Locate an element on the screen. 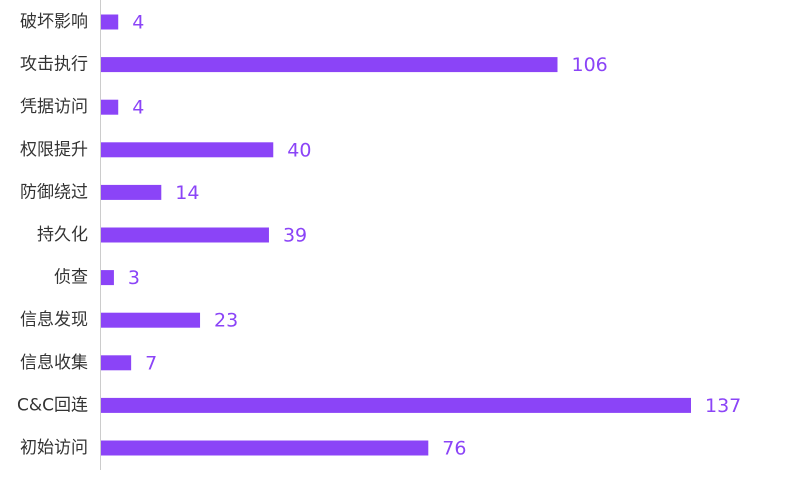 Image resolution: width=785 pixels, height=477 pixels. value-label: 3 is located at coordinates (134, 278).